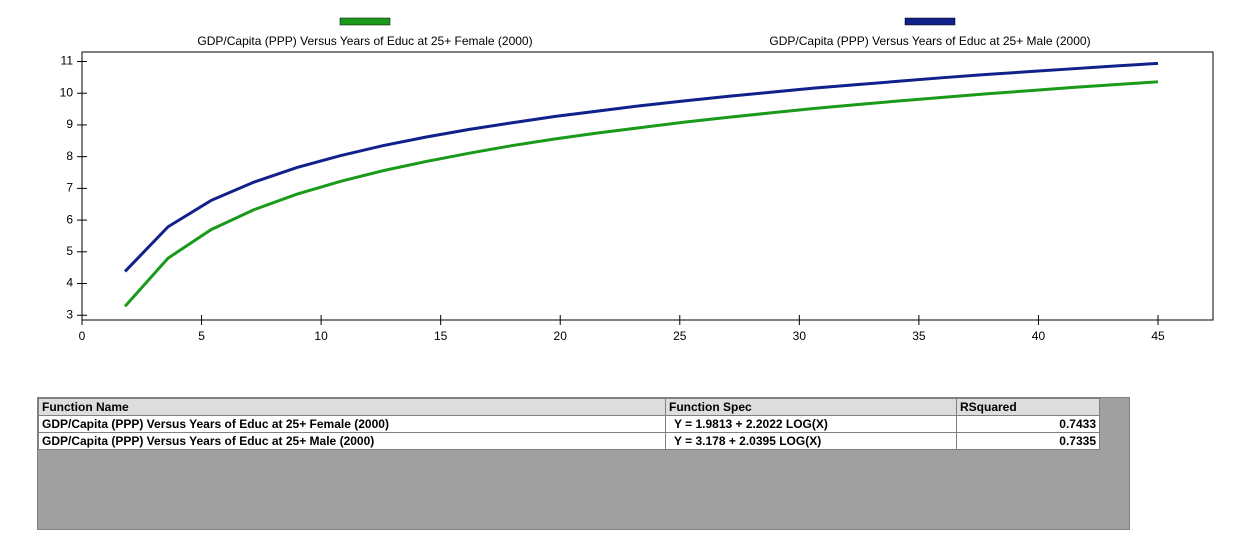 This screenshot has width=1238, height=559. I want to click on y-tick-label: 9, so click(69, 124).